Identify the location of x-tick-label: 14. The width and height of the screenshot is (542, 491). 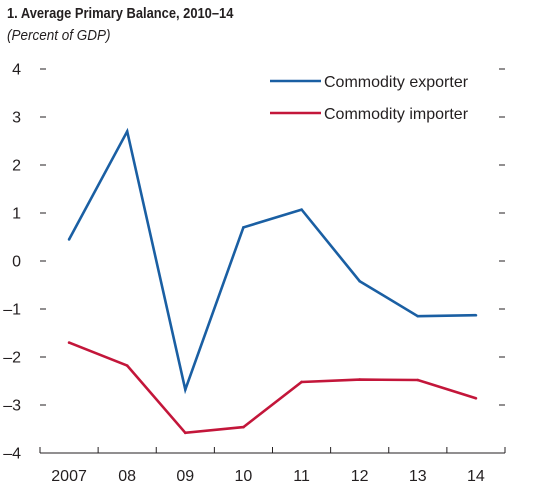
(476, 476).